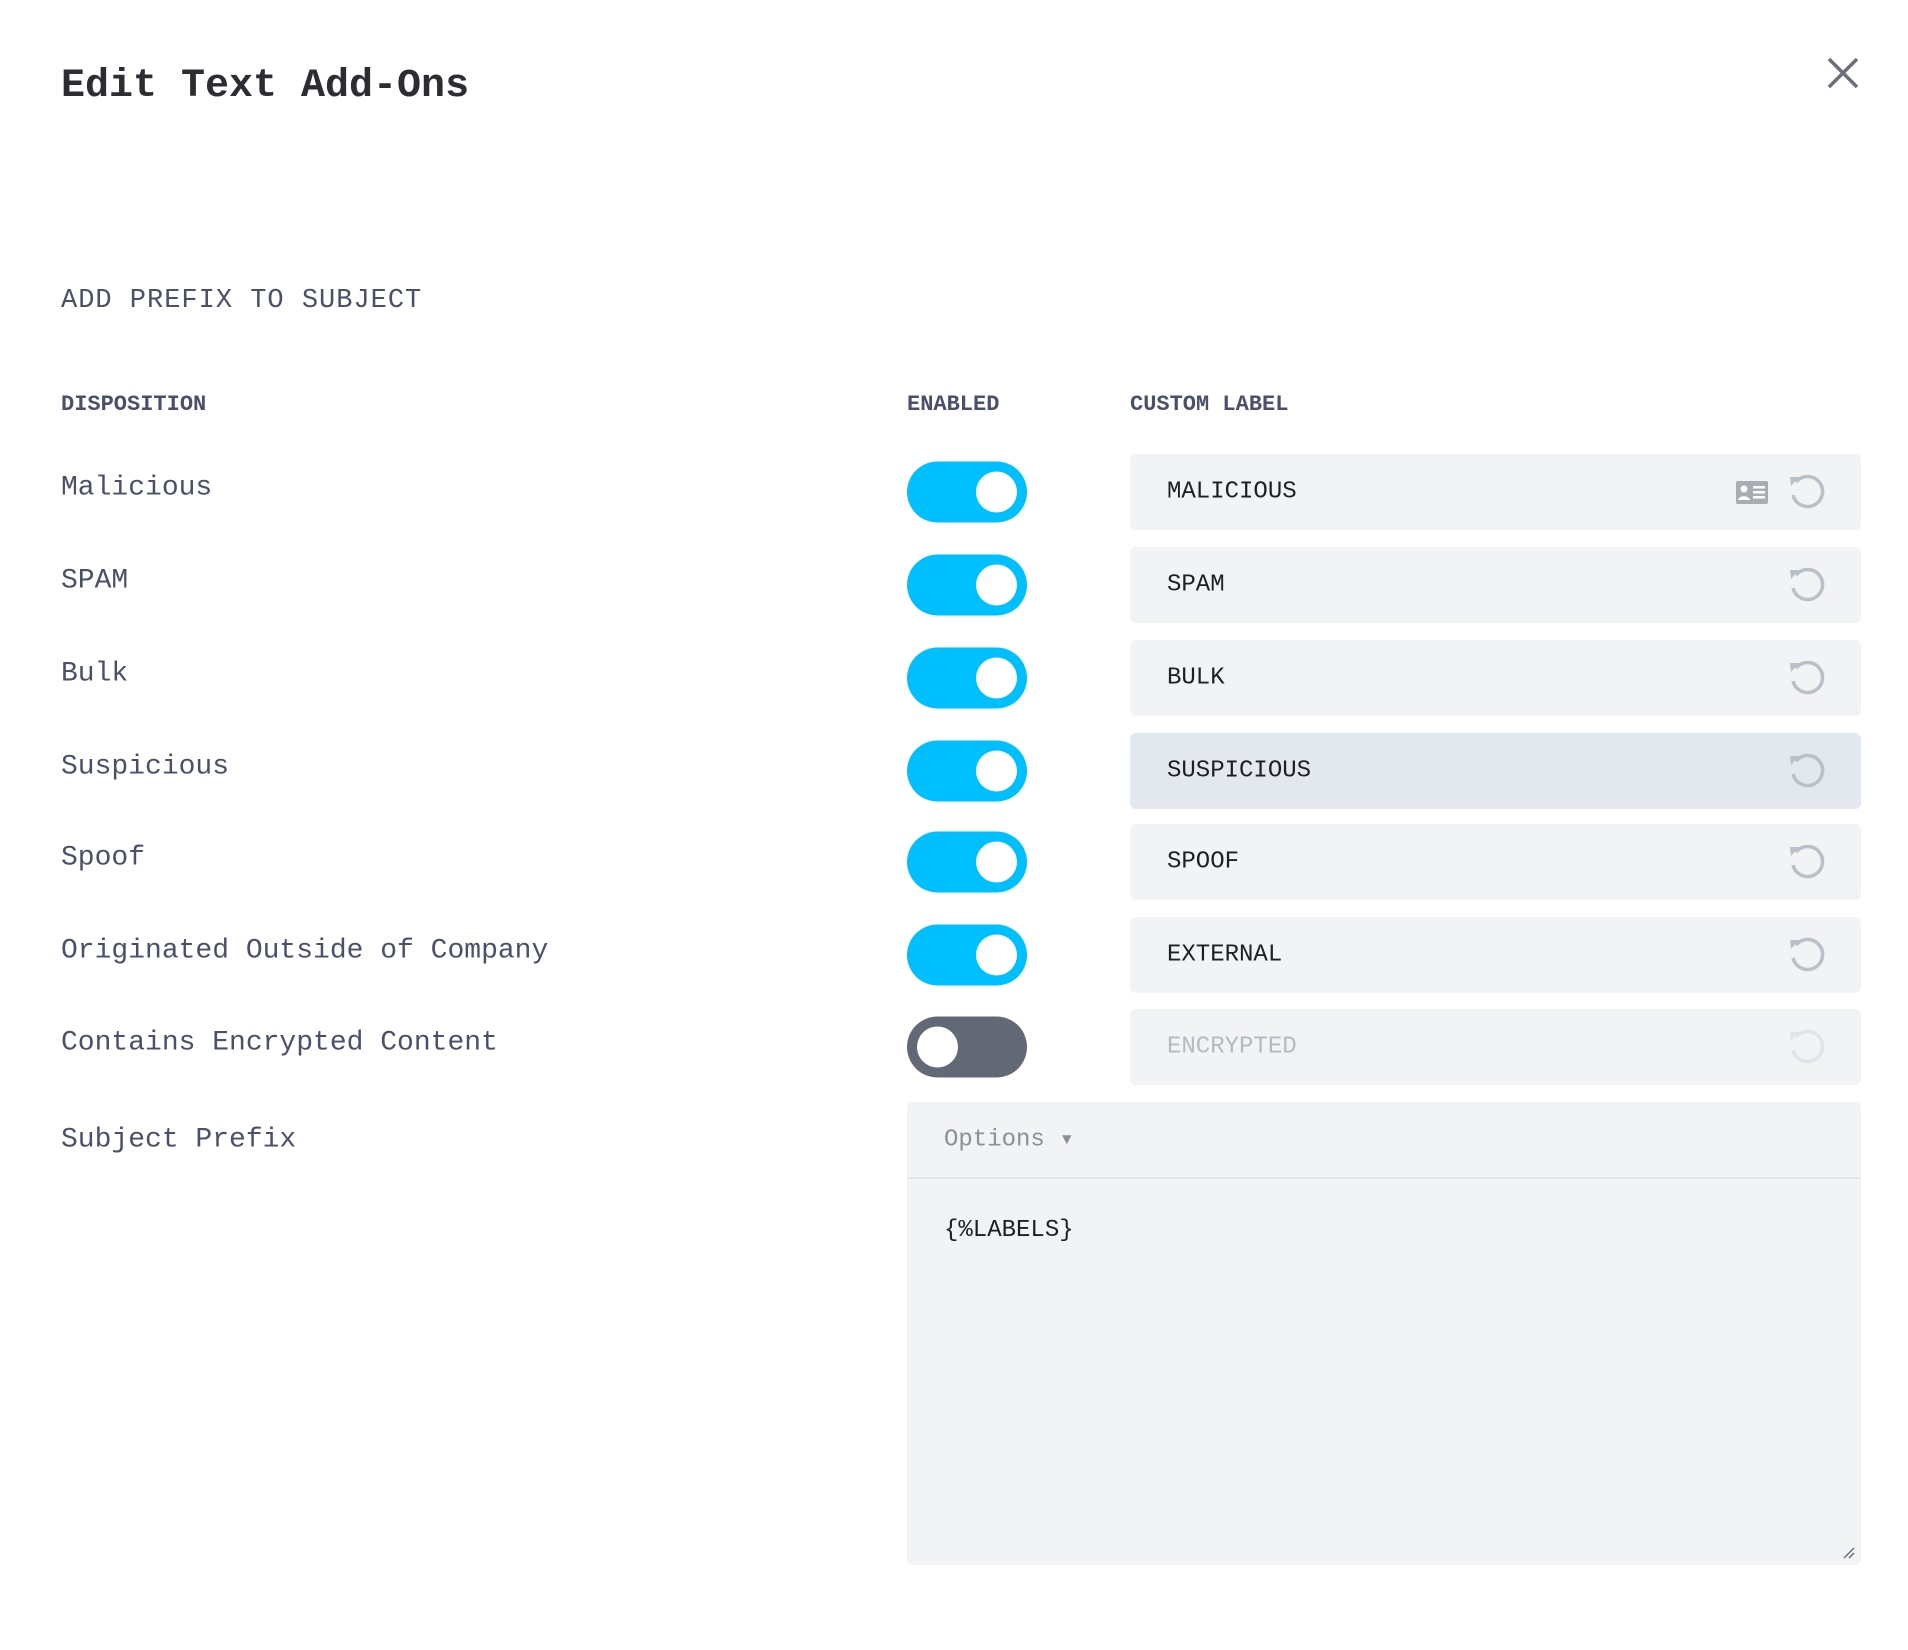 Image resolution: width=1908 pixels, height=1650 pixels. What do you see at coordinates (1239, 771) in the screenshot?
I see `custom-label-value: SUSPICIOUS` at bounding box center [1239, 771].